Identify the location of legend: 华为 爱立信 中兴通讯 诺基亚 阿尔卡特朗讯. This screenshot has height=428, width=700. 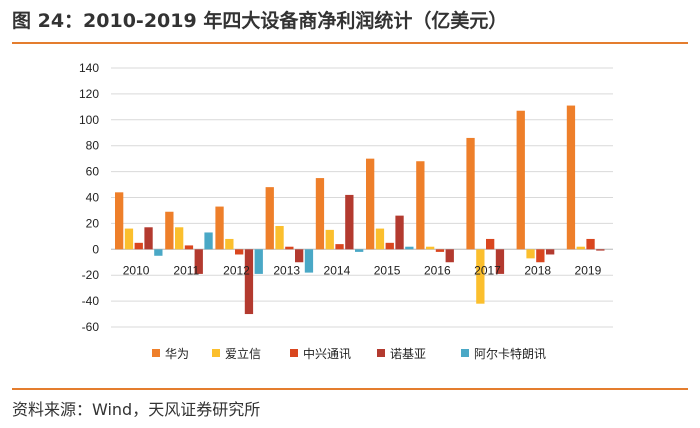
(349, 353).